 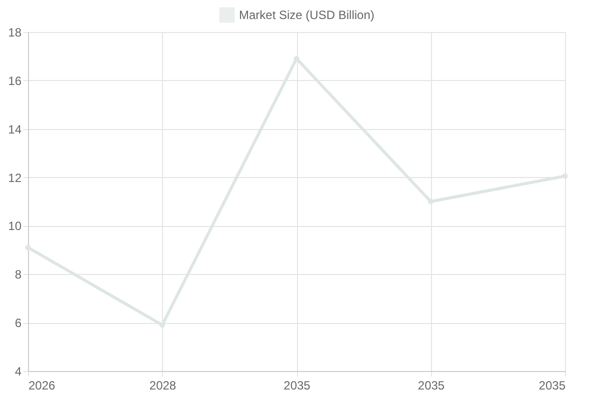 What do you see at coordinates (18, 275) in the screenshot?
I see `y-tick-label: 8` at bounding box center [18, 275].